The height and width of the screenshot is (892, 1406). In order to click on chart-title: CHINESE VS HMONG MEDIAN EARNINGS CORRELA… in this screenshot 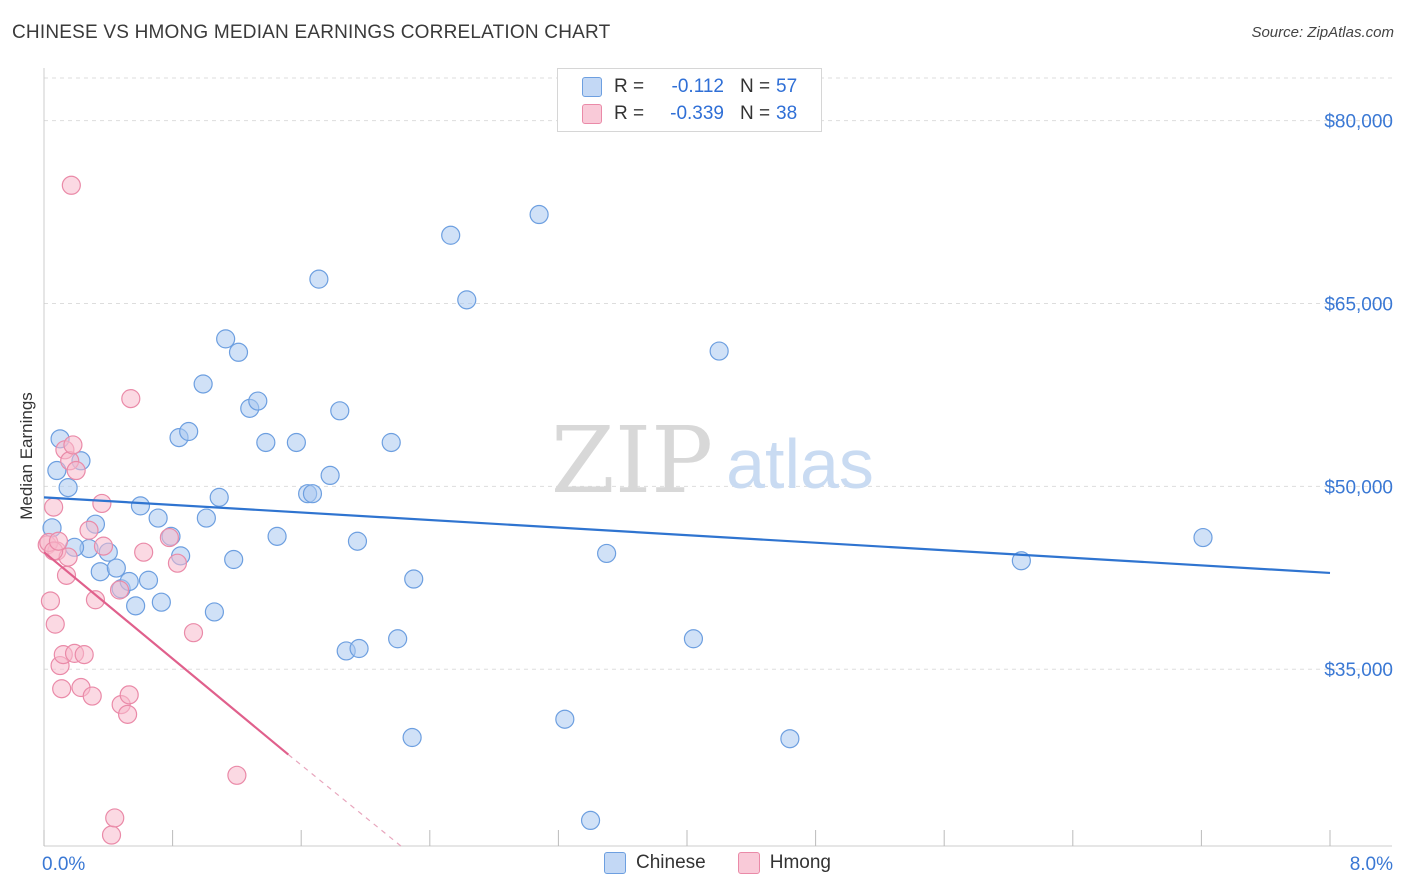, I will do `click(311, 32)`.